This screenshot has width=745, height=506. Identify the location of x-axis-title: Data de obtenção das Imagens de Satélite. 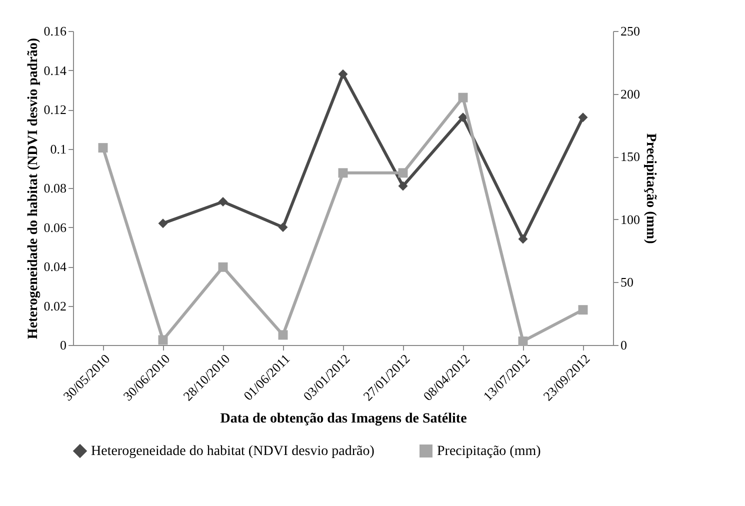
(343, 419).